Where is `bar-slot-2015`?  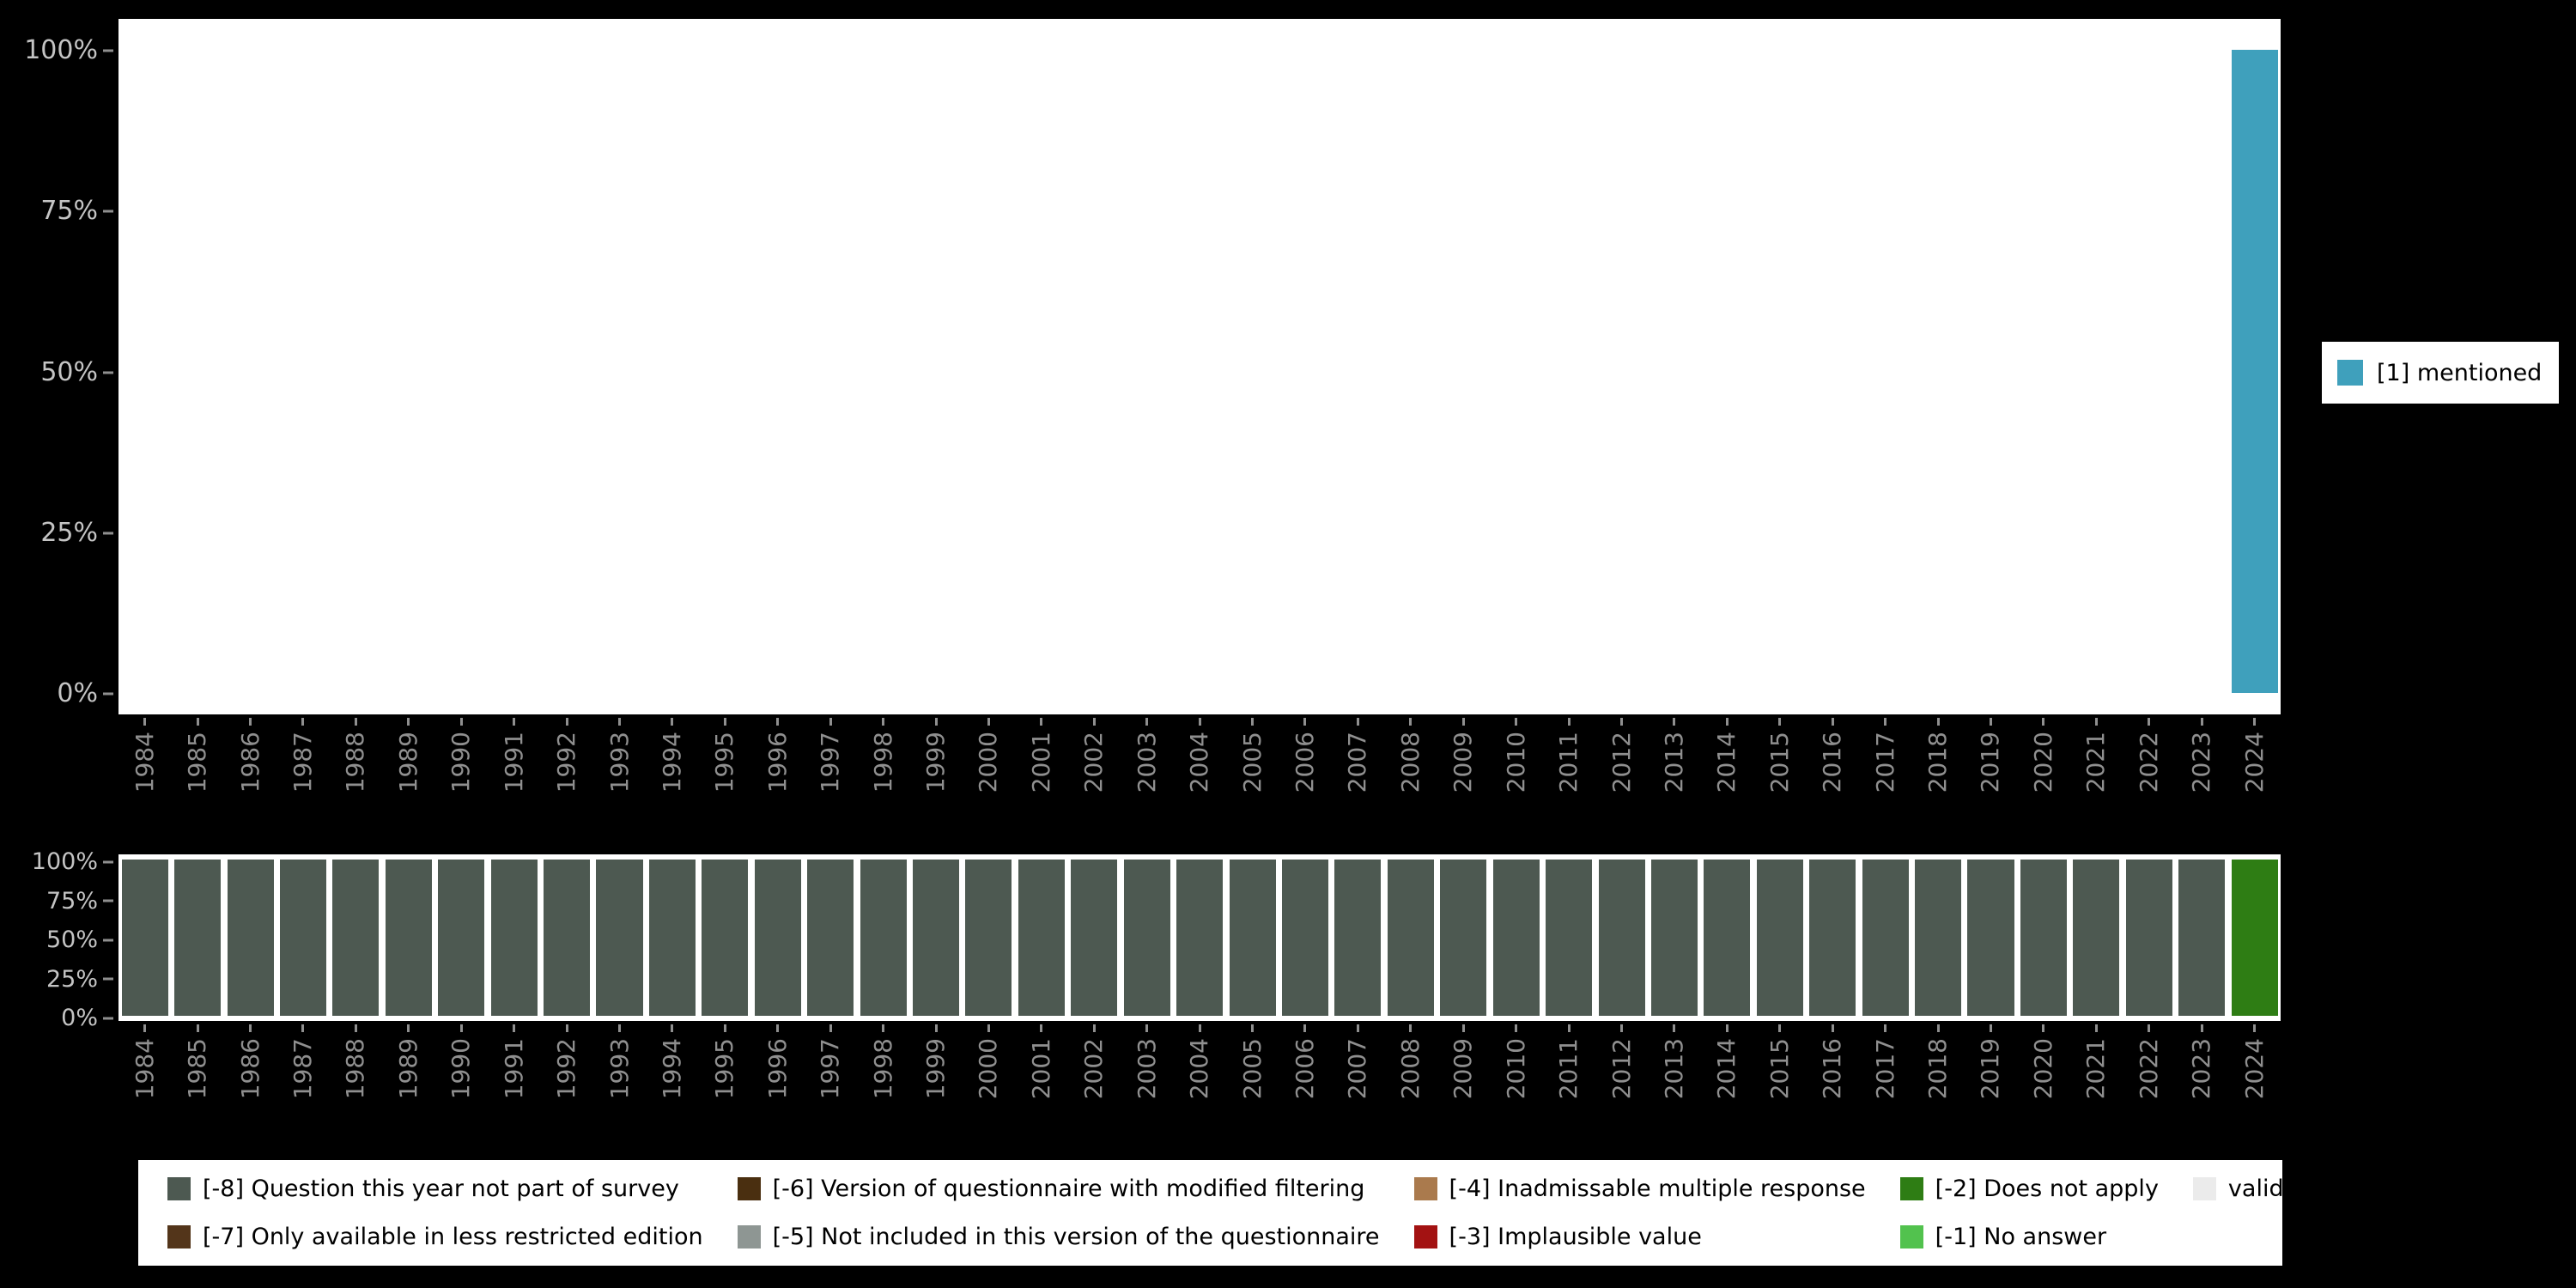
bar-slot-2015 is located at coordinates (1779, 371).